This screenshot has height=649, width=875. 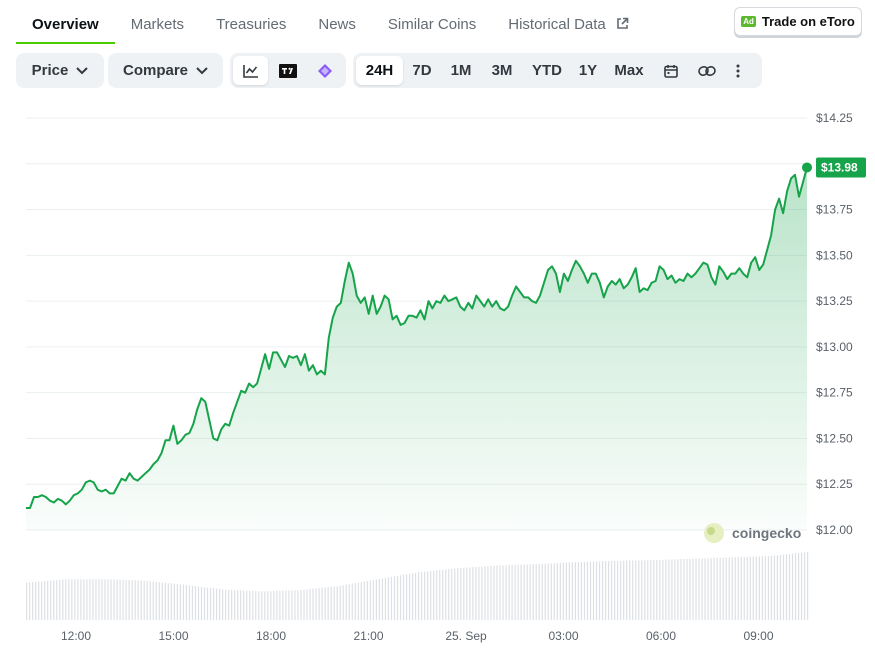 I want to click on range-ytd: YTD, so click(x=547, y=70).